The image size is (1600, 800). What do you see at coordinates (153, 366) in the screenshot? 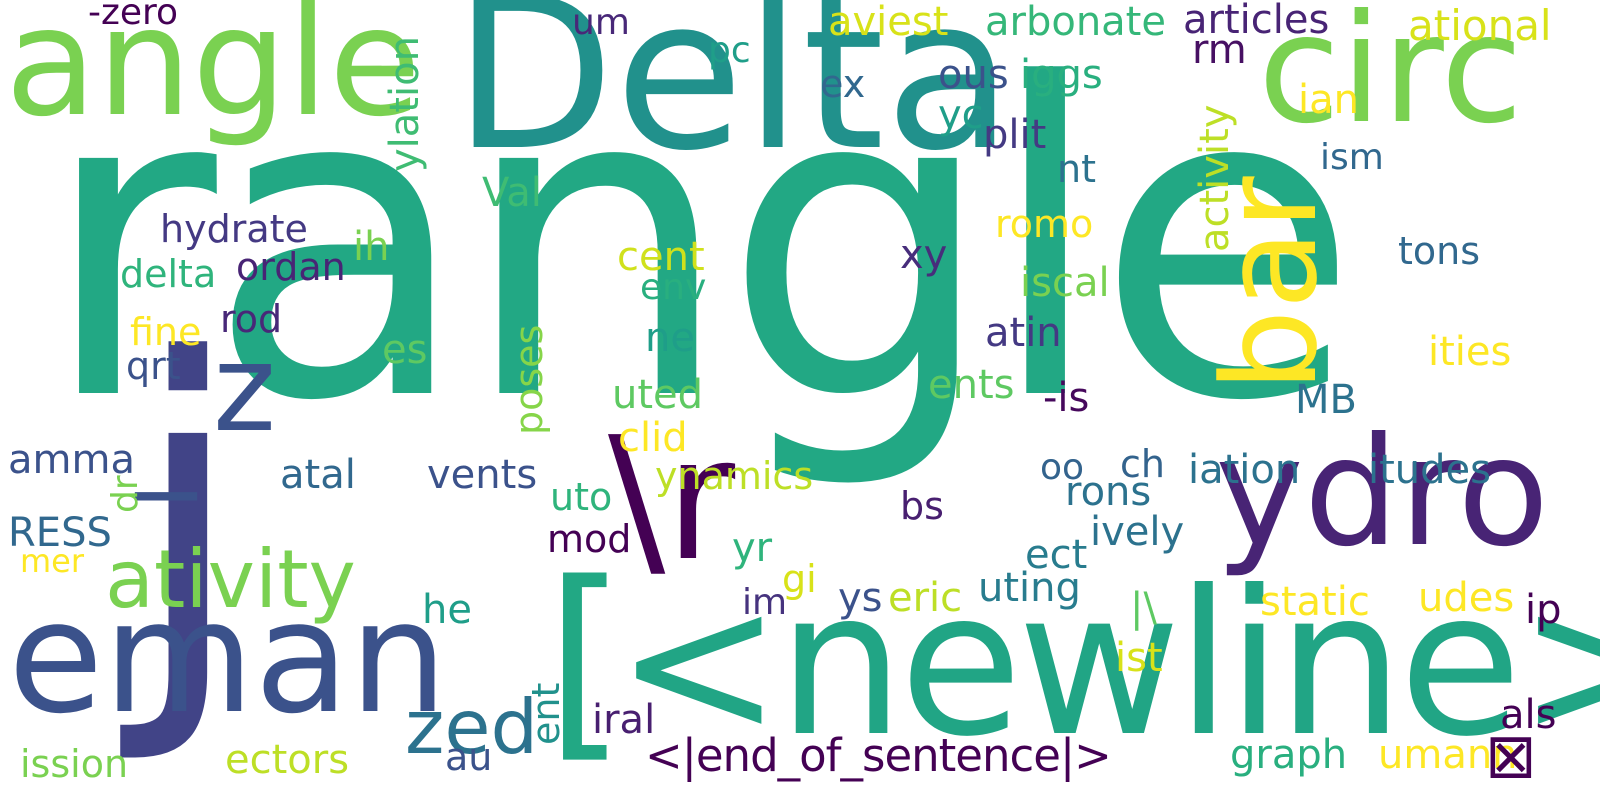
I see `word-qrt: qrt` at bounding box center [153, 366].